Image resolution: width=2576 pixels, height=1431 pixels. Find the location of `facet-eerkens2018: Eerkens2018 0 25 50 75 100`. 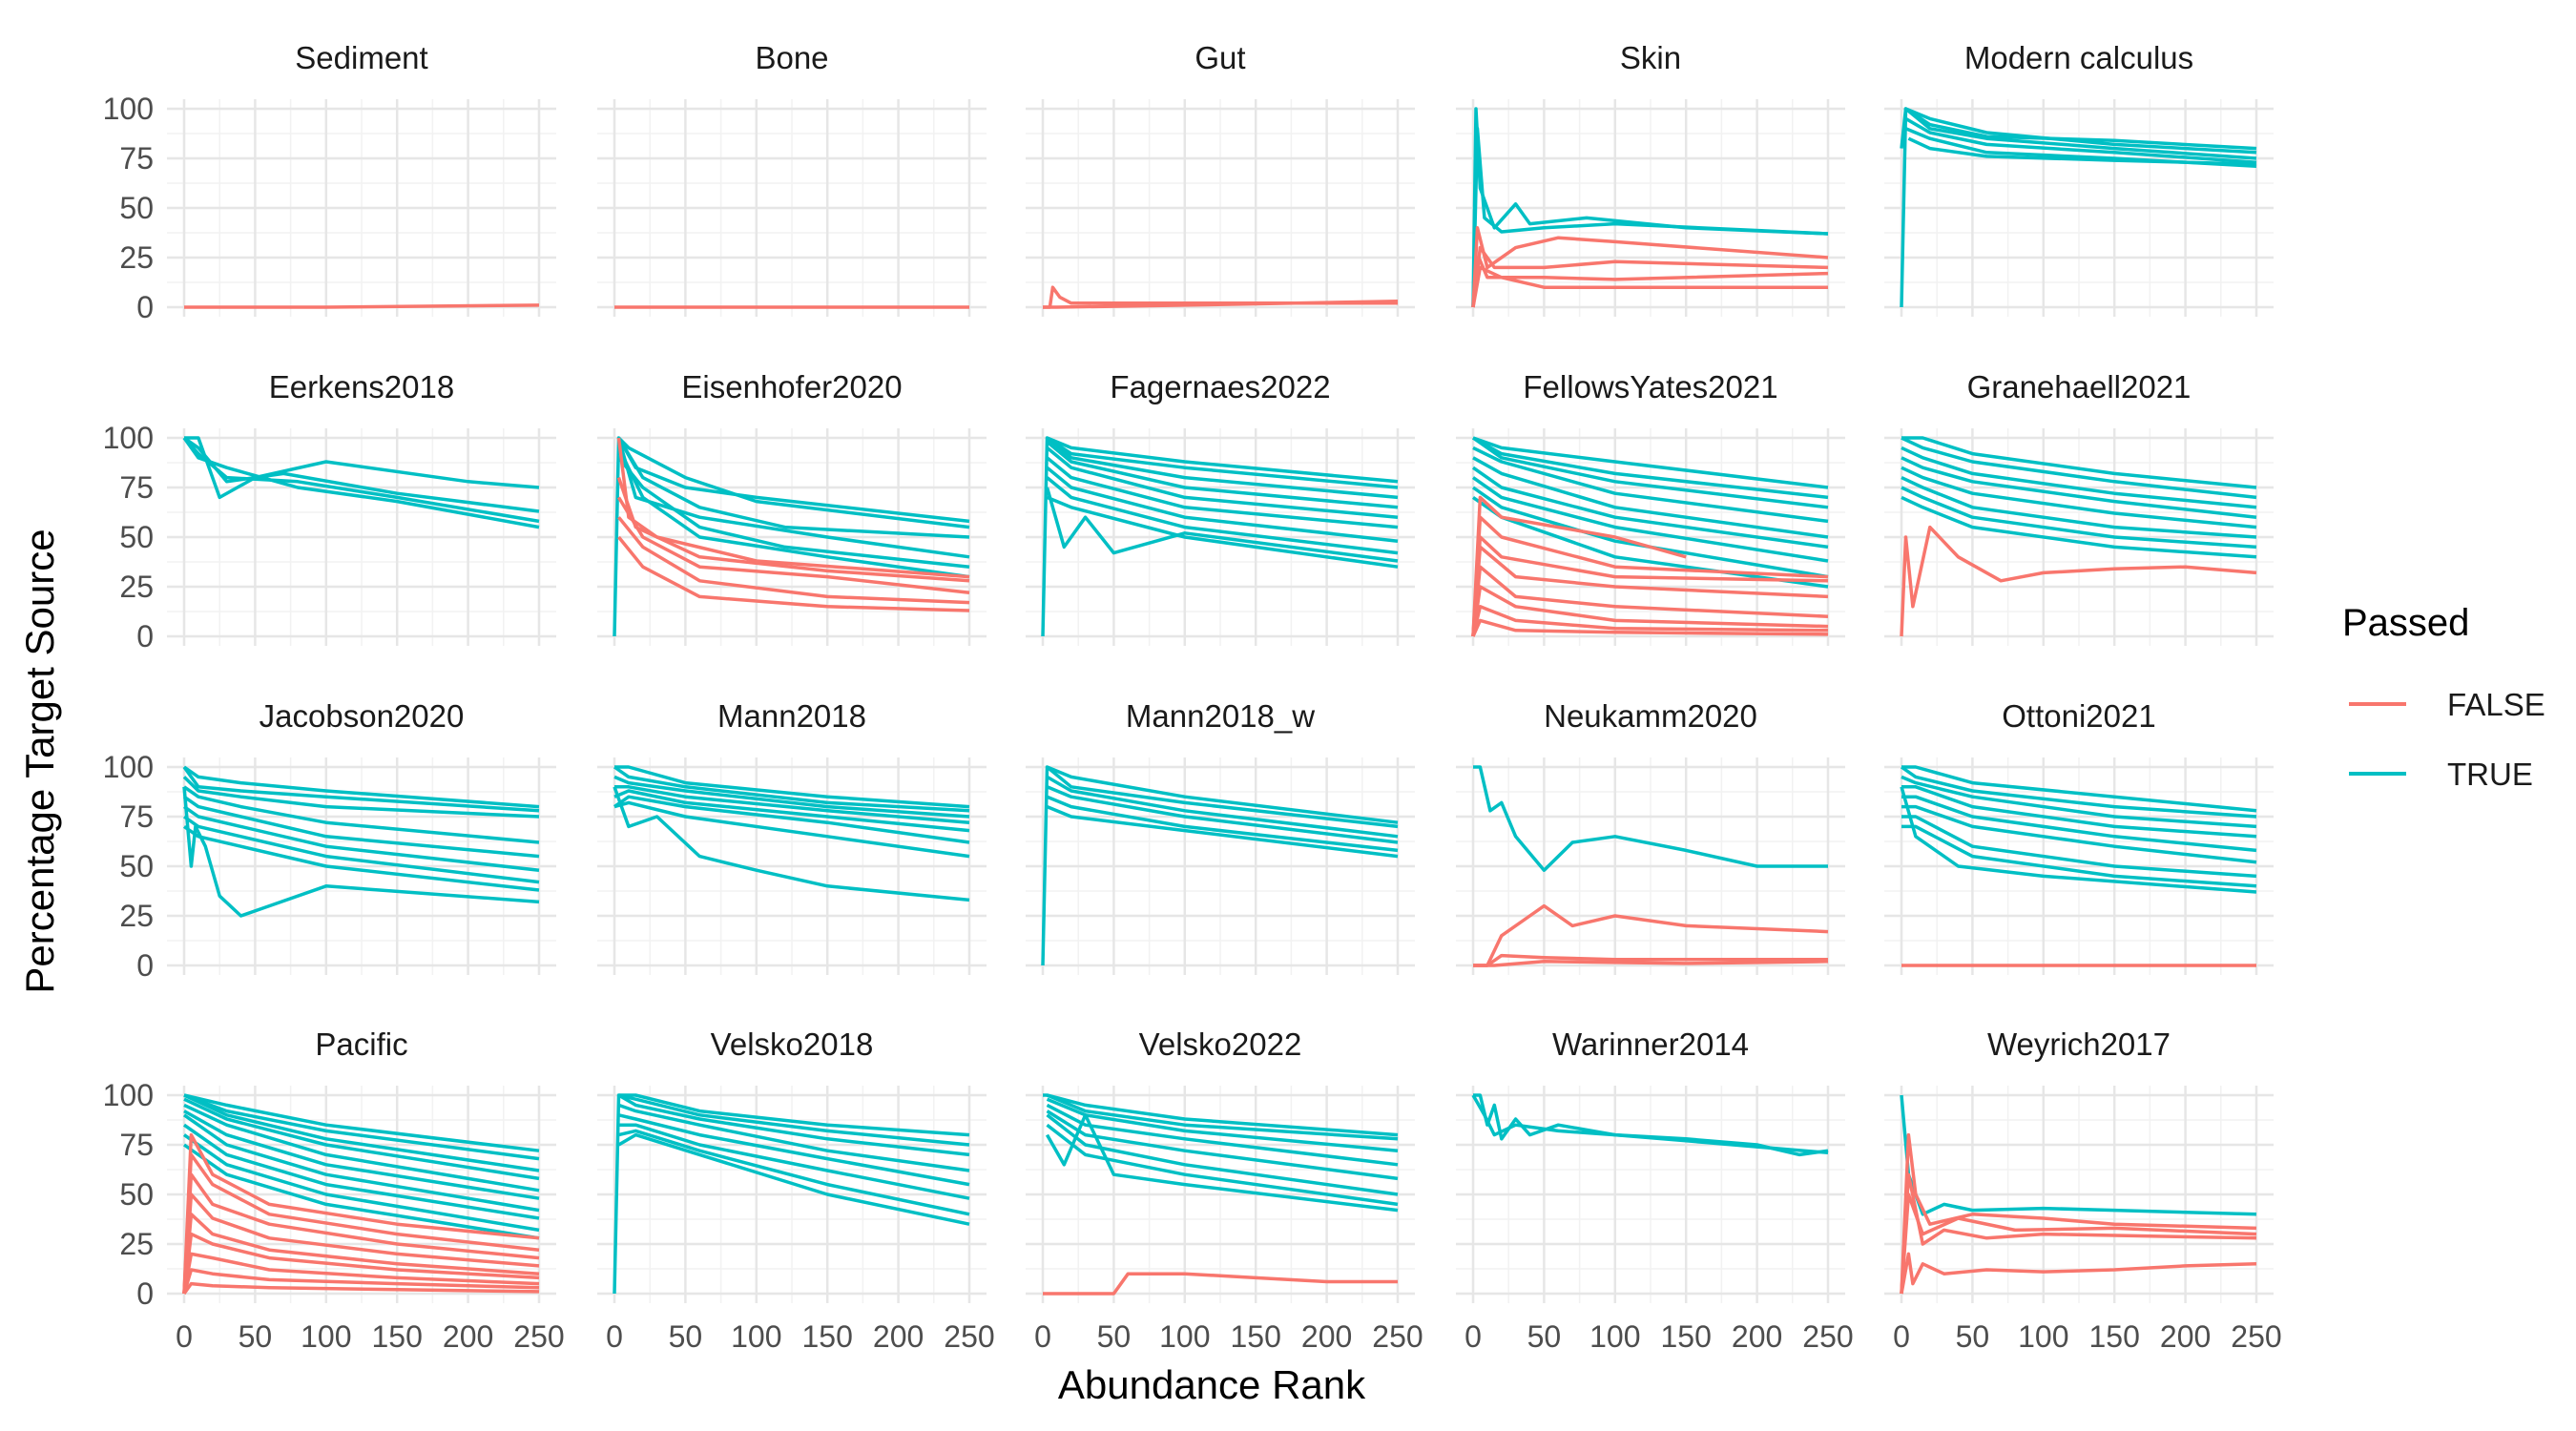

facet-eerkens2018: Eerkens2018 0 25 50 75 100 is located at coordinates (329, 511).